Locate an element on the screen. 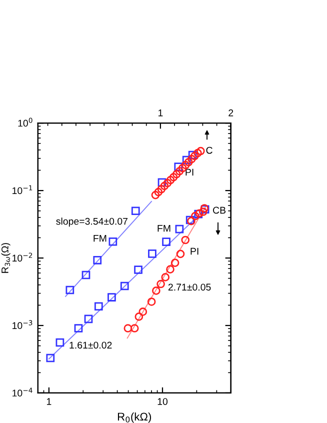  annotation: slope=3.54±0.07 is located at coordinates (92, 222).